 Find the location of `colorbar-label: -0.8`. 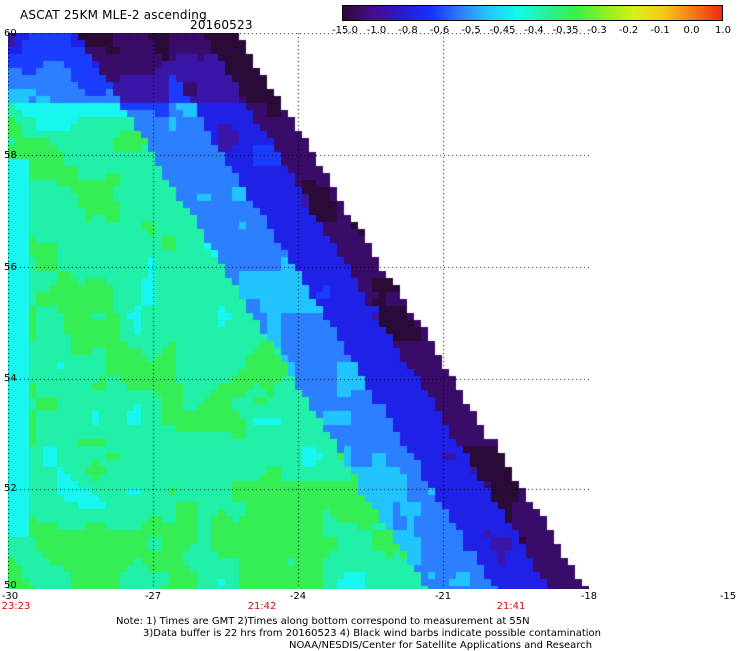

colorbar-label: -0.8 is located at coordinates (408, 30).